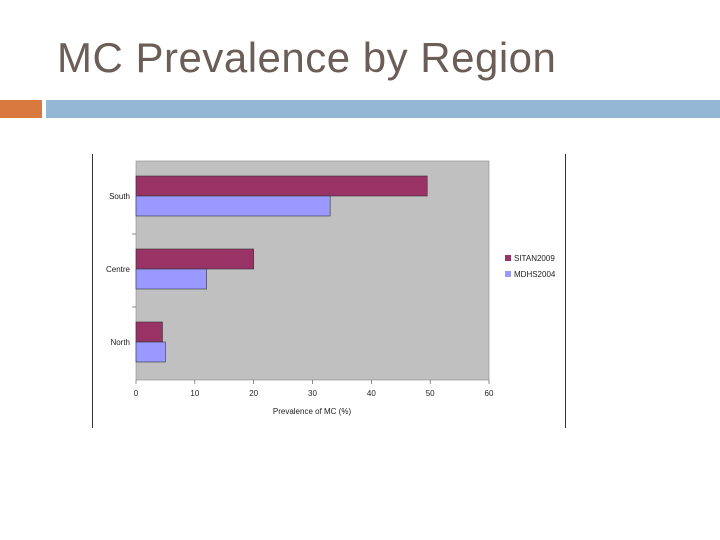 This screenshot has height=540, width=720. I want to click on category-label-north: North, so click(120, 342).